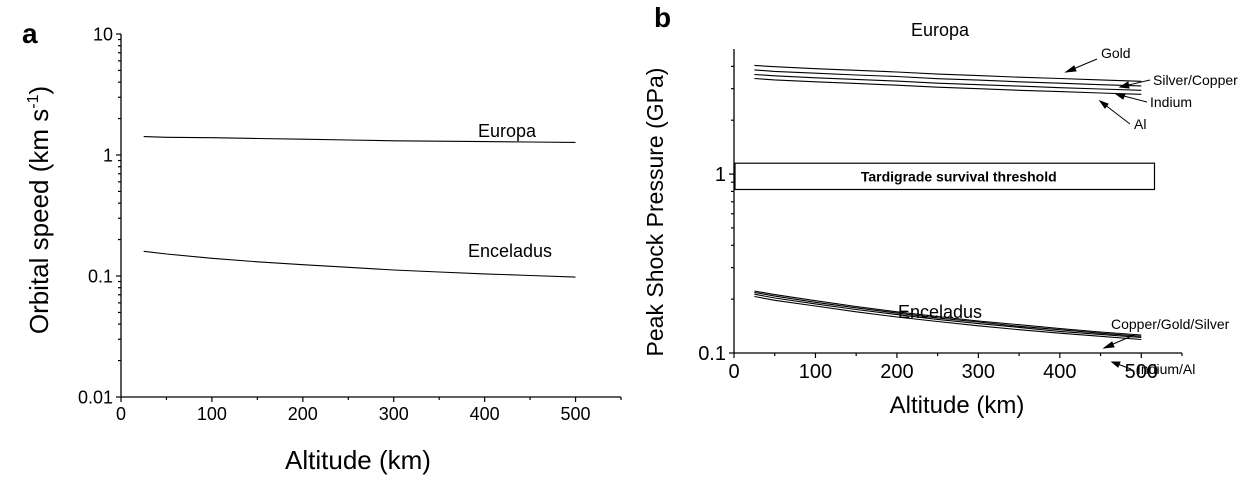  I want to click on threshold-label: Tardigrade survival threshold, so click(959, 176).